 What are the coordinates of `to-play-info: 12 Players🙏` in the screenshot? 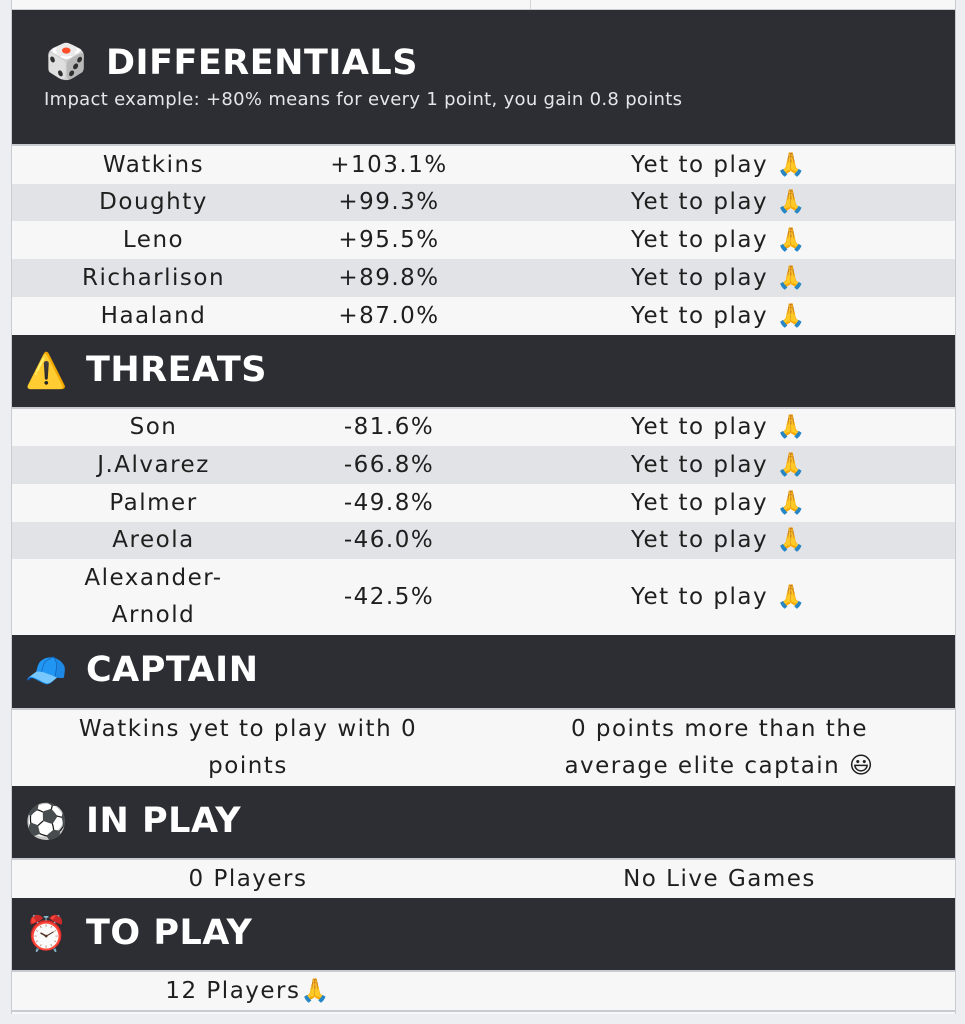 It's located at (483, 991).